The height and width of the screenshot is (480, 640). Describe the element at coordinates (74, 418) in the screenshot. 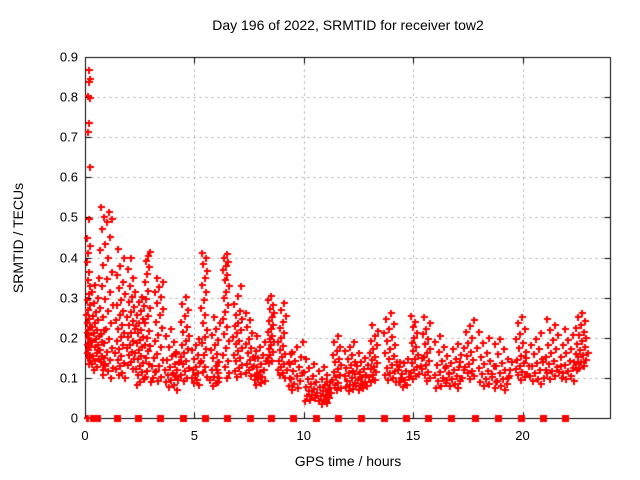

I see `y-tick-label: 0` at that location.